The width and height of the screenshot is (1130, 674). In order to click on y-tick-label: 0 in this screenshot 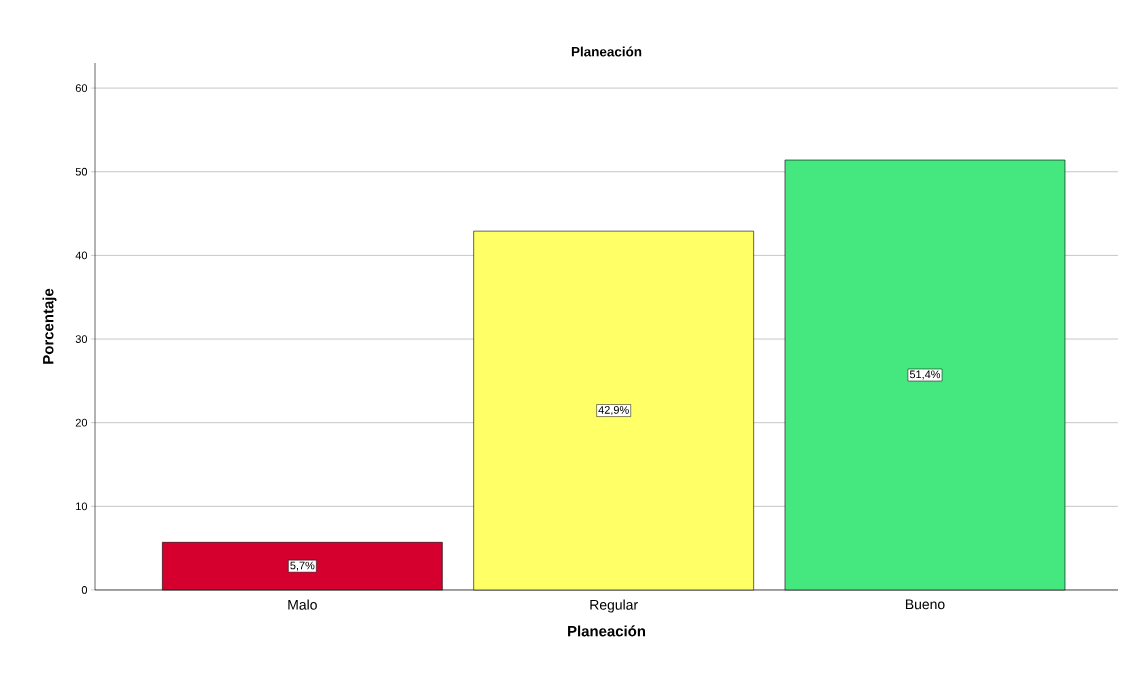, I will do `click(84, 590)`.